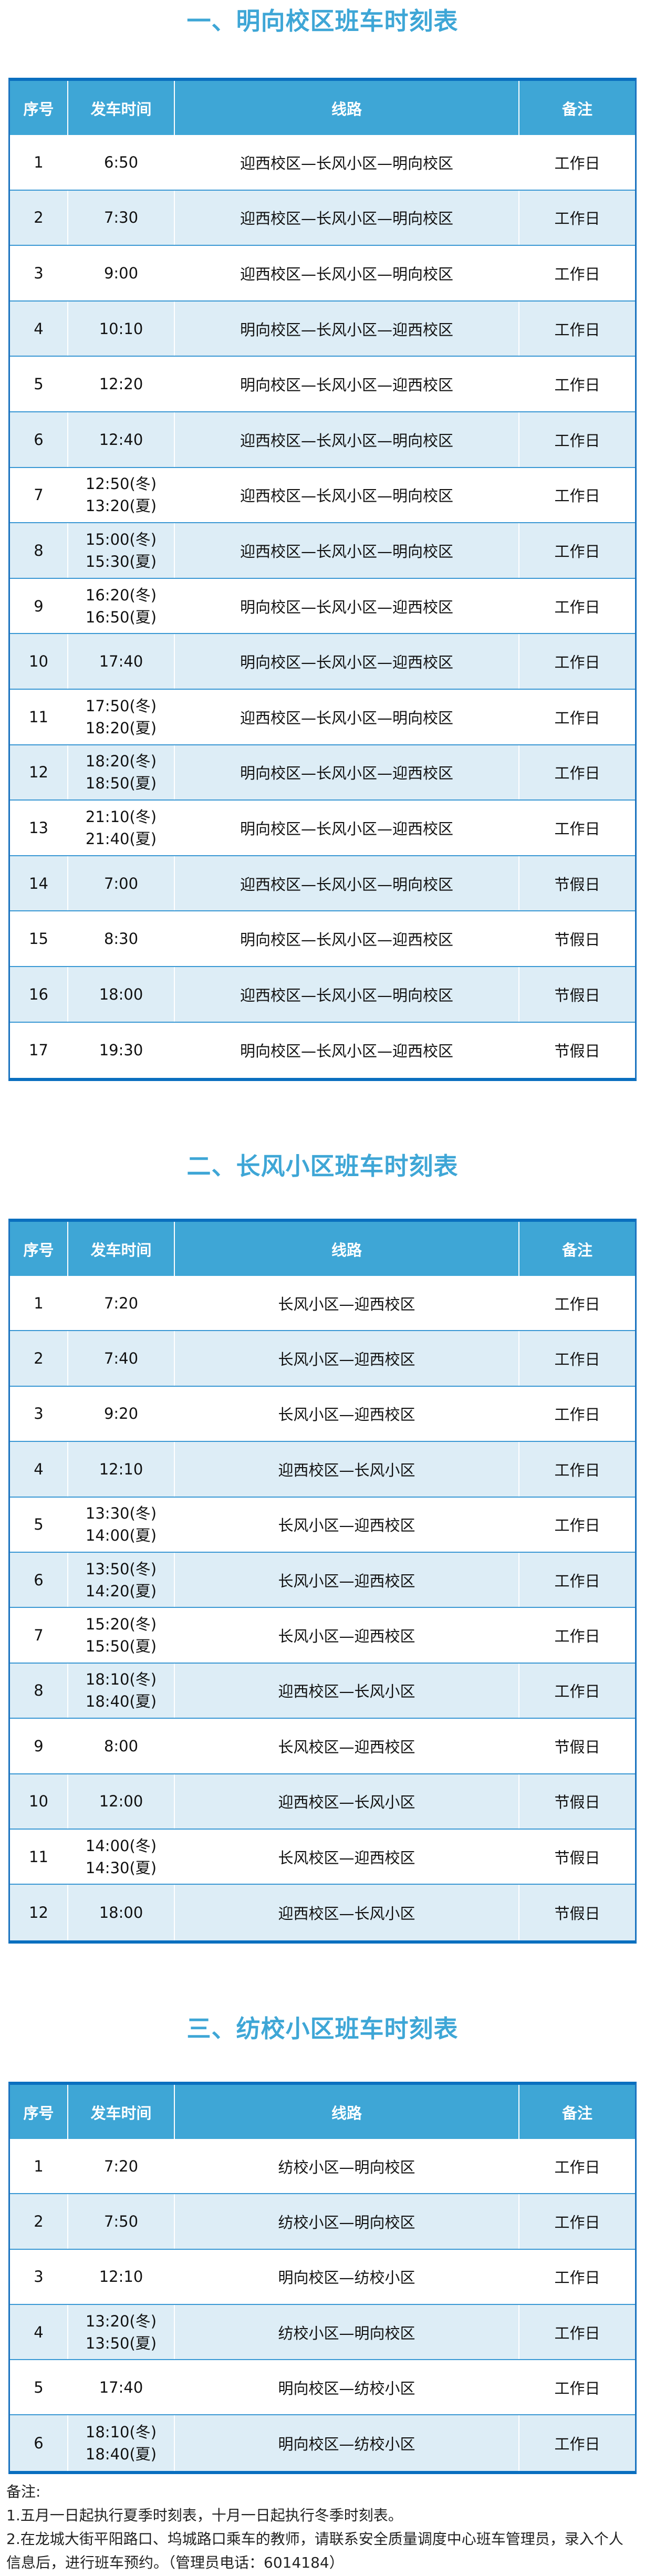  What do you see at coordinates (121, 1050) in the screenshot?
I see `time-lines: 19:30` at bounding box center [121, 1050].